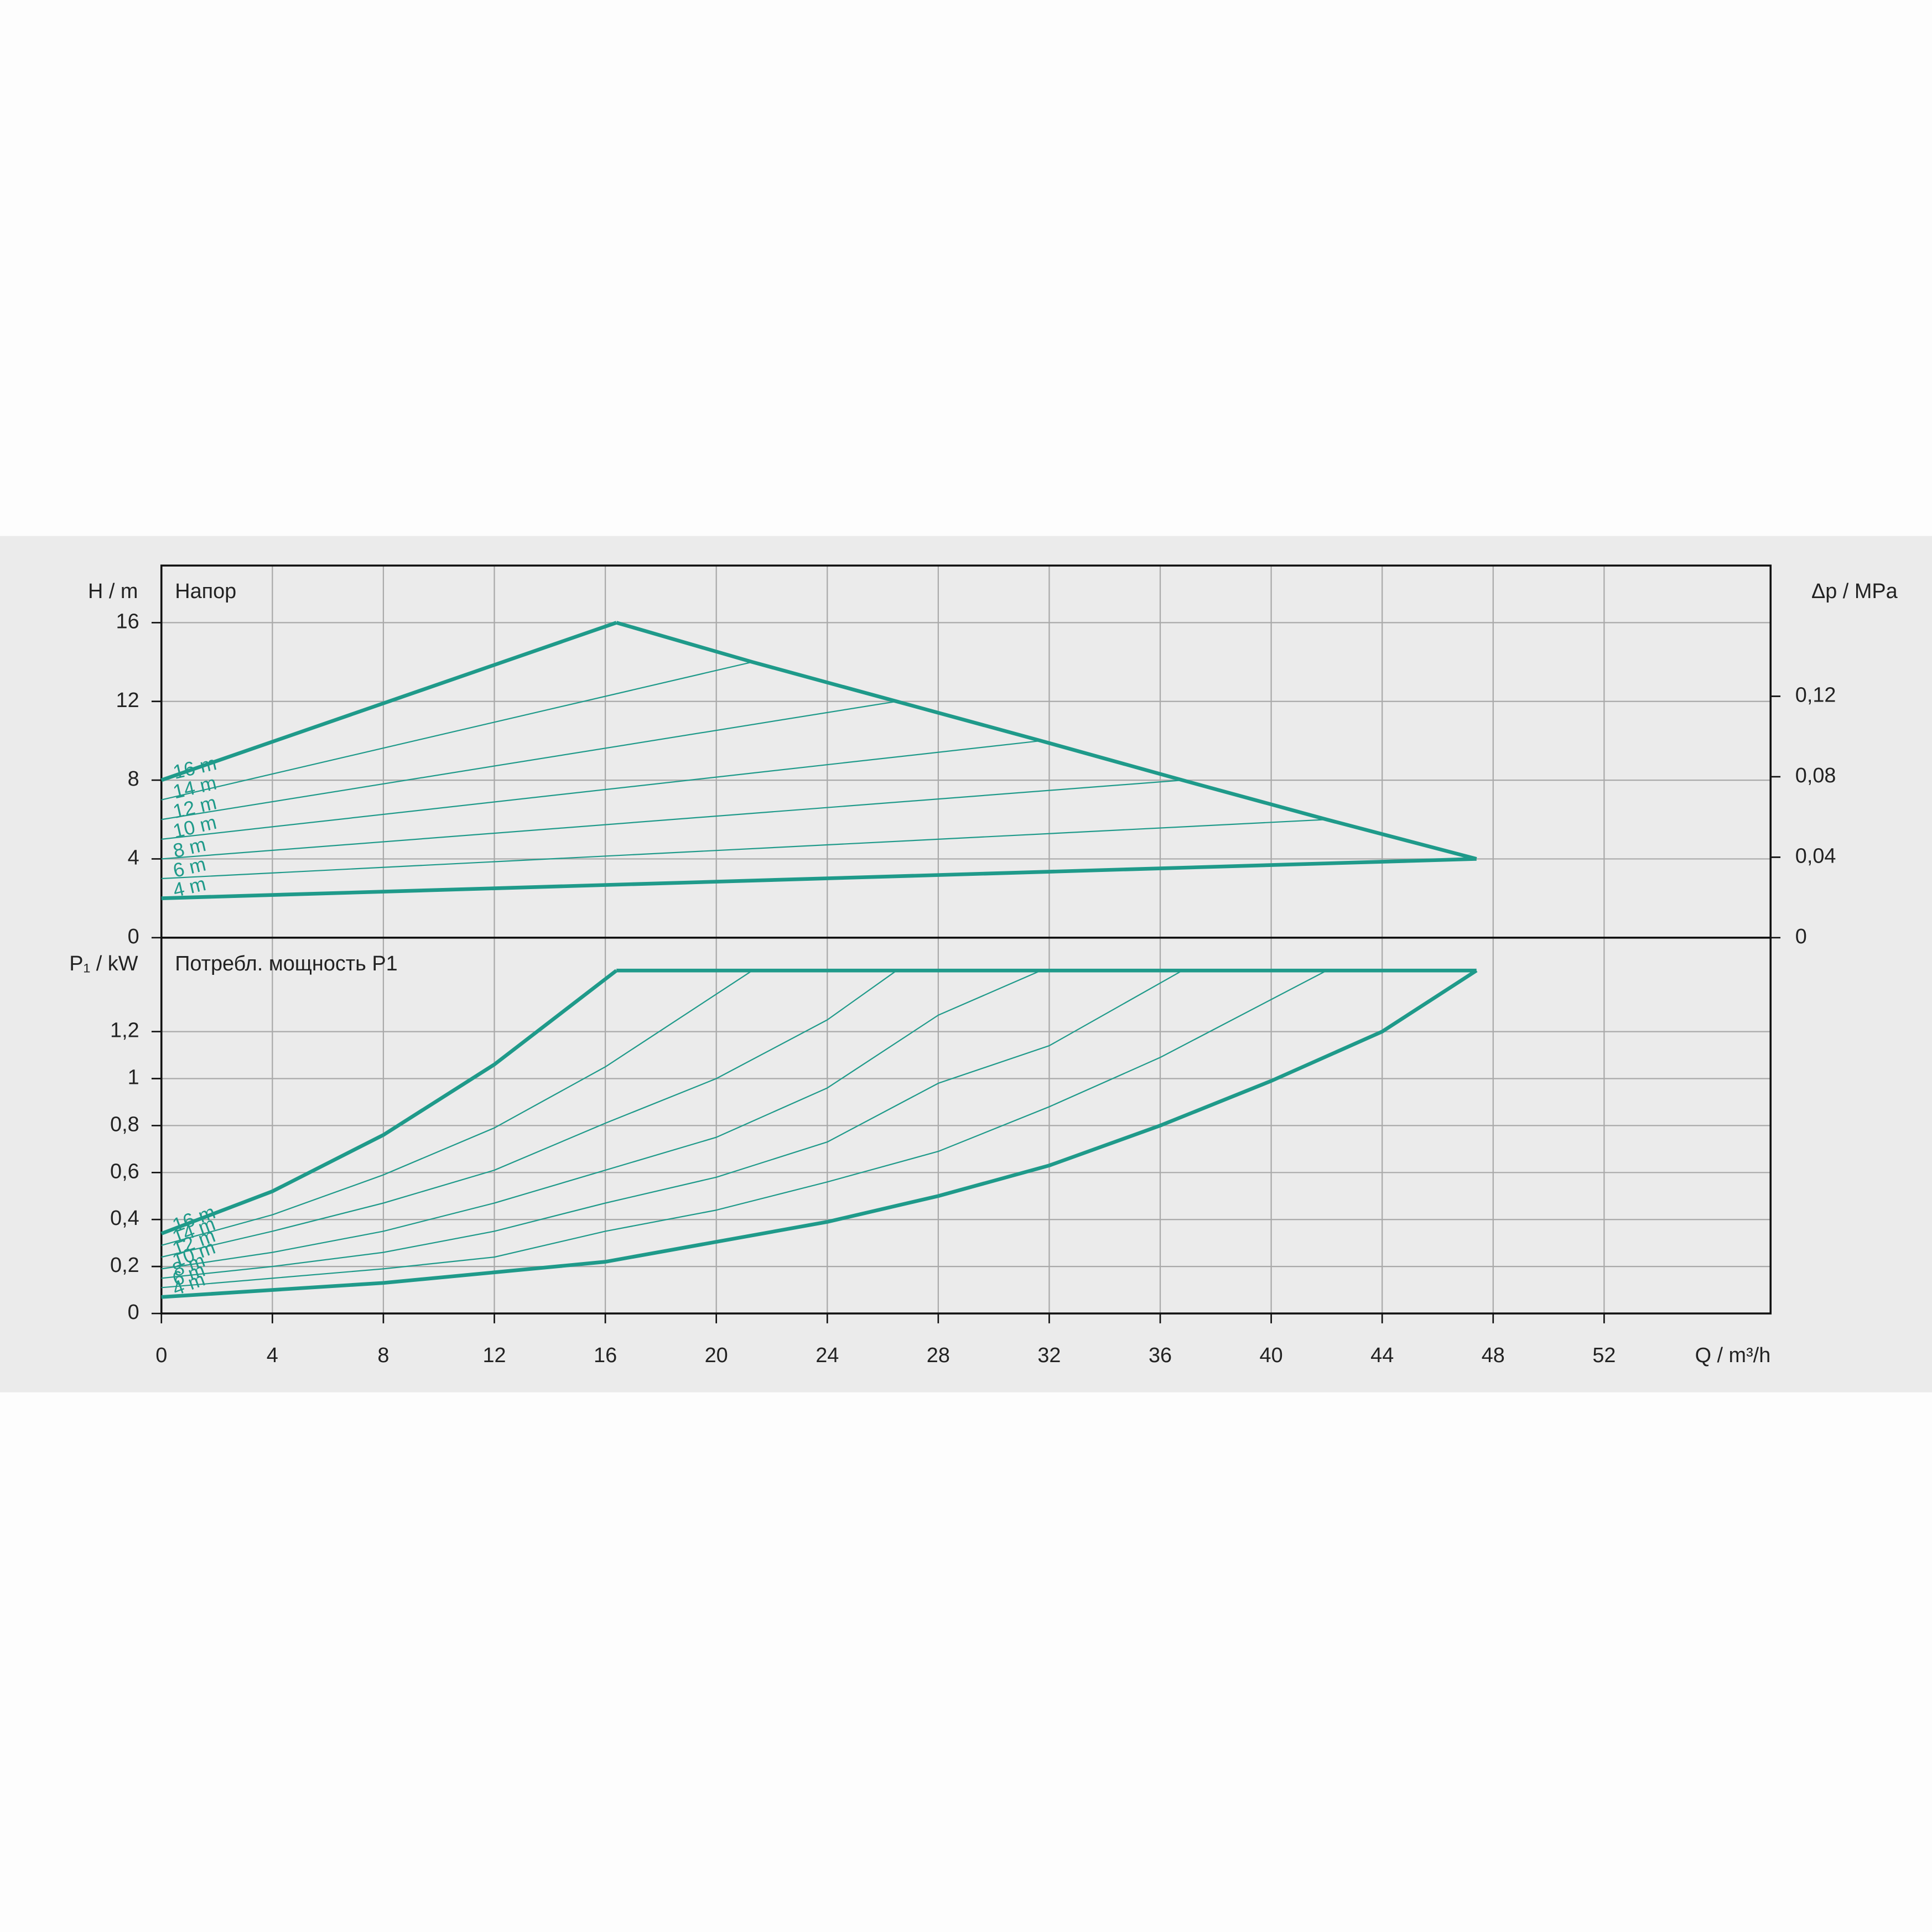 This screenshot has height=1932, width=1932. I want to click on x-tick-label: 44, so click(1382, 1356).